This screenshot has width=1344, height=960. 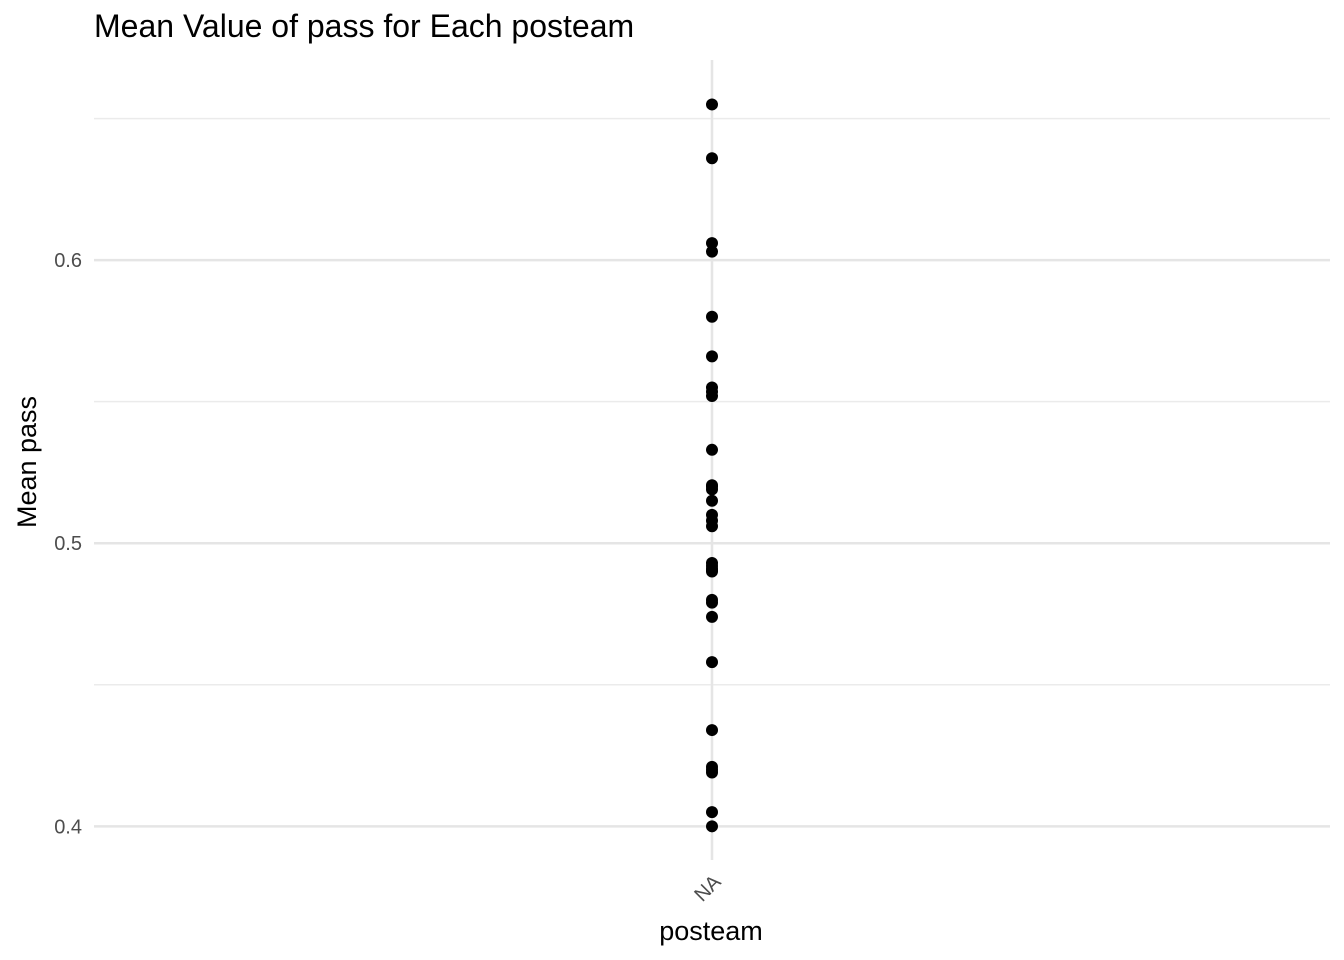 I want to click on x-tick-labels: NA, so click(x=708, y=889).